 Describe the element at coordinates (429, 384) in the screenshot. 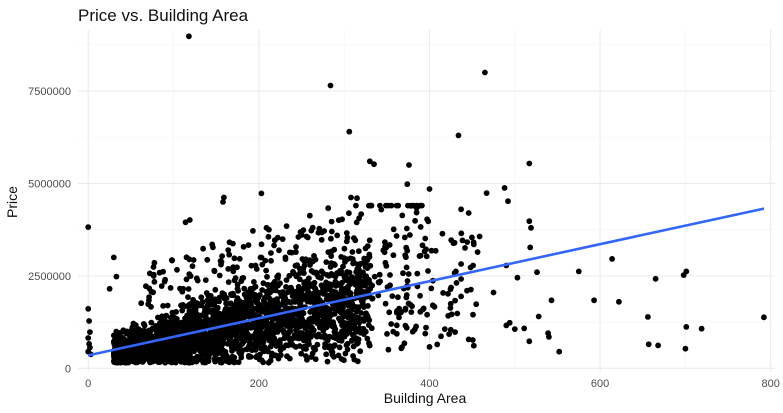

I see `x-tick-label: 400` at that location.